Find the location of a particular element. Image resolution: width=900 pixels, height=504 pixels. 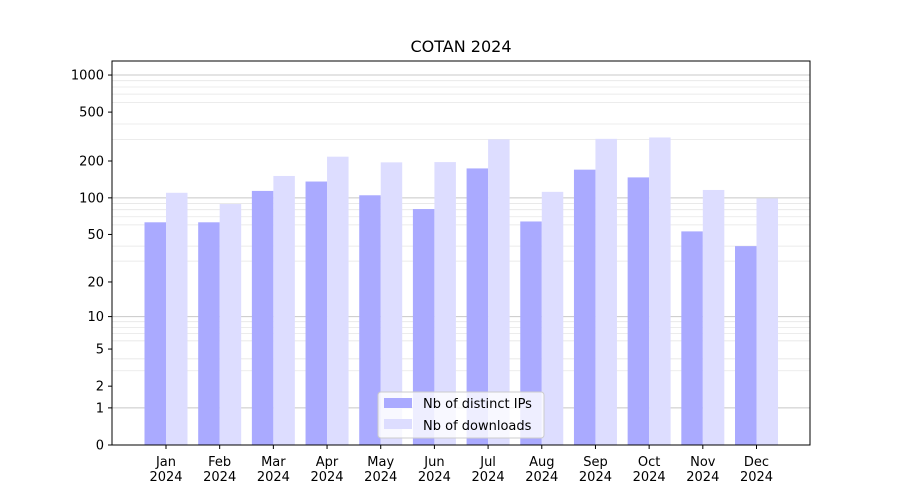

x-tick-label-line: Apr is located at coordinates (327, 462).